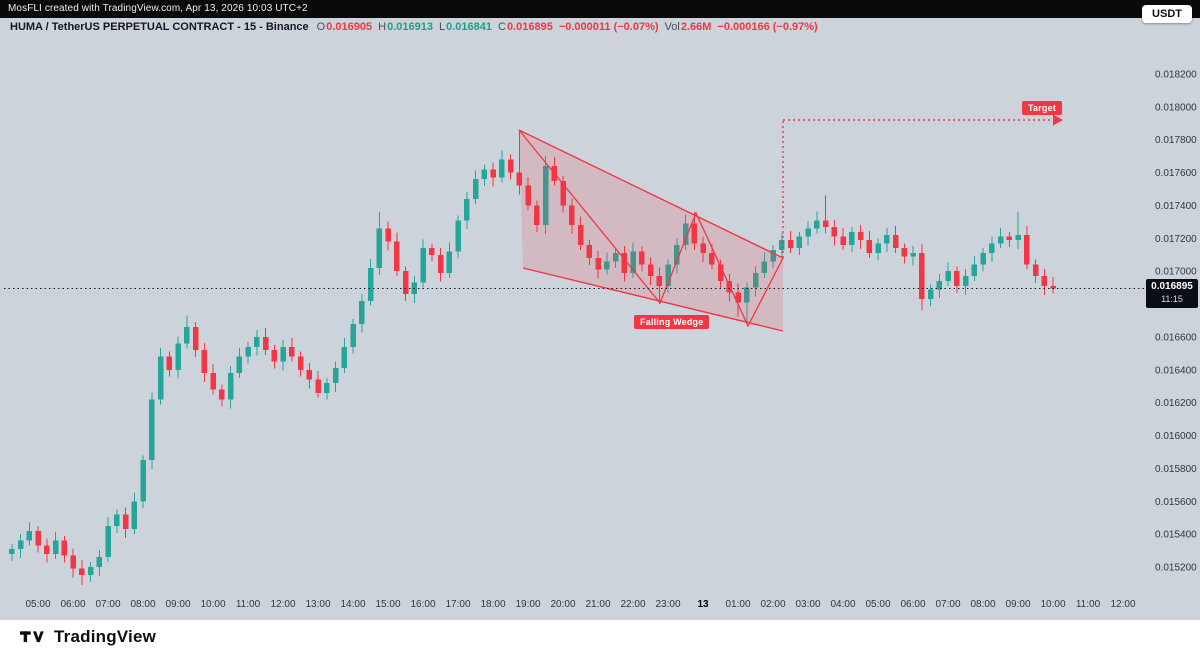 This screenshot has width=1200, height=654. Describe the element at coordinates (33, 637) in the screenshot. I see `tradingview-logo-icon` at that location.